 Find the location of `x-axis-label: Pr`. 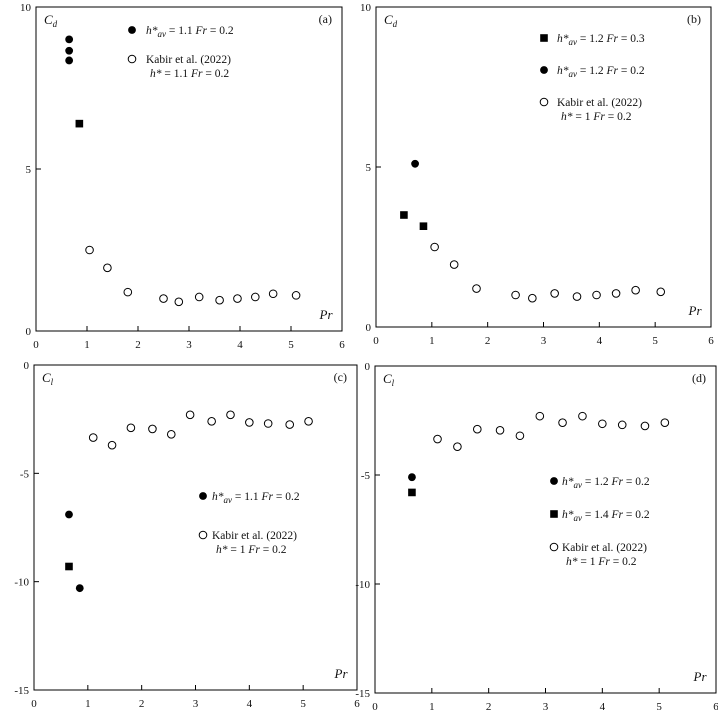

x-axis-label: Pr is located at coordinates (326, 314).